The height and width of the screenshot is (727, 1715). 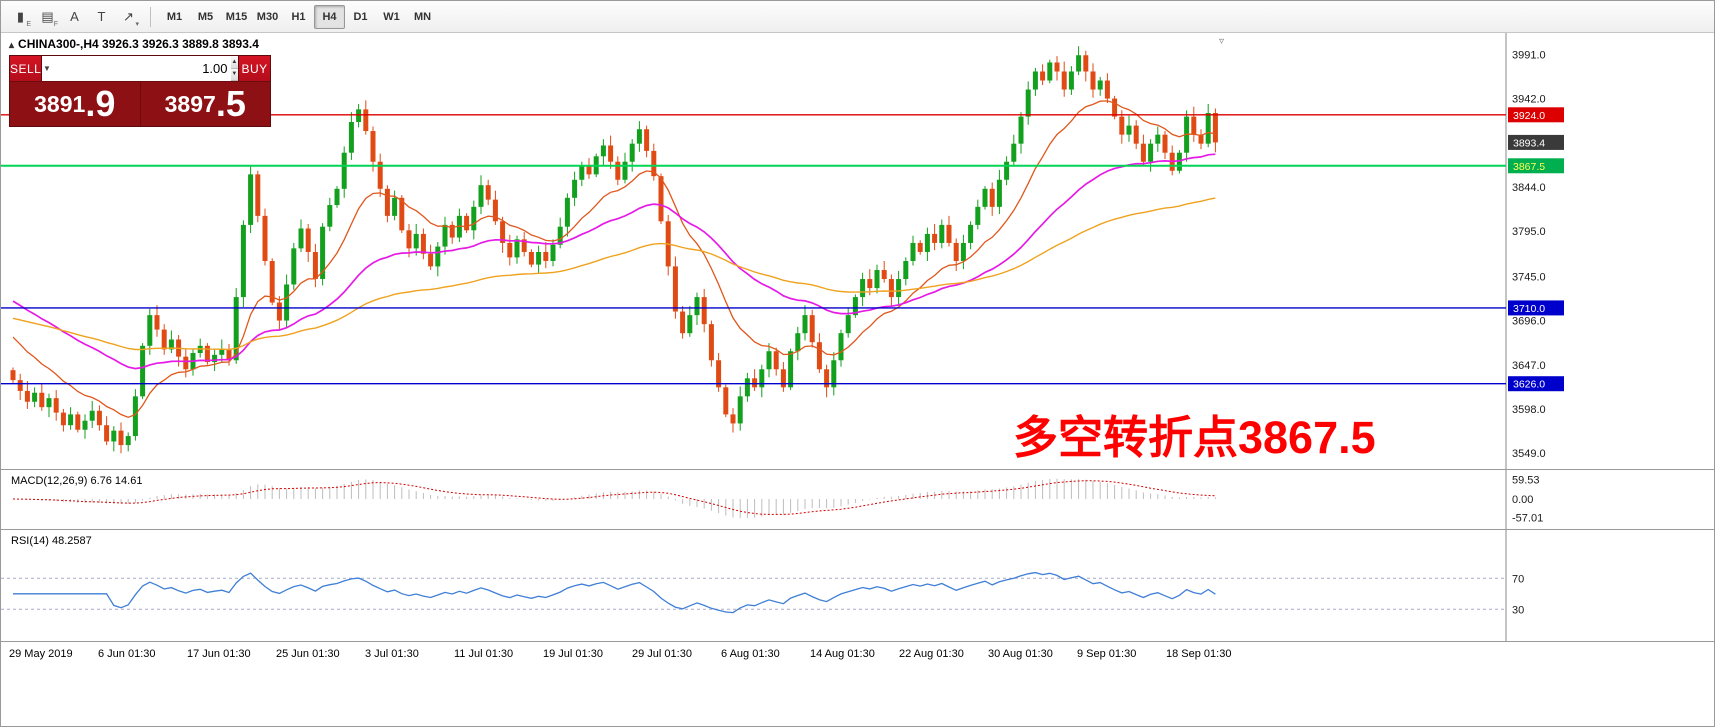 I want to click on svg-text: 0.00, so click(x=1522, y=500).